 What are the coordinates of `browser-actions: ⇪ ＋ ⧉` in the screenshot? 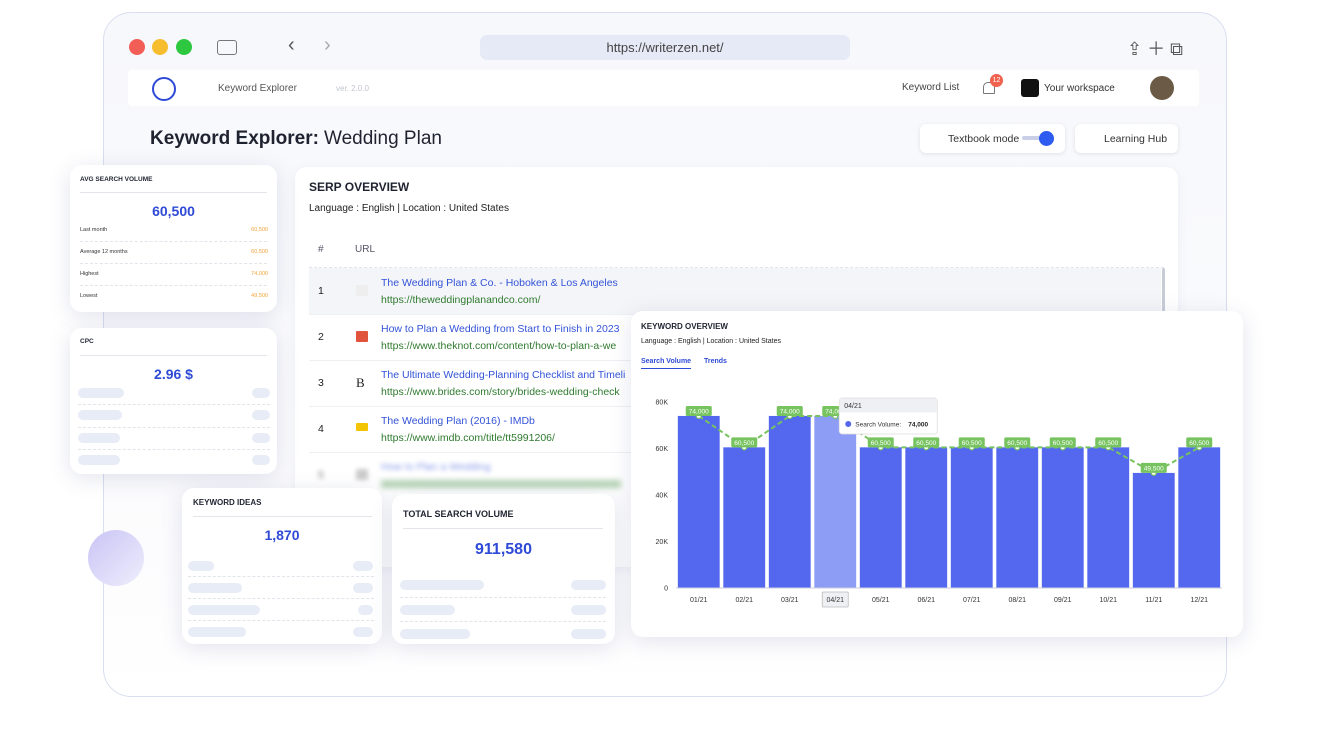 It's located at (1155, 49).